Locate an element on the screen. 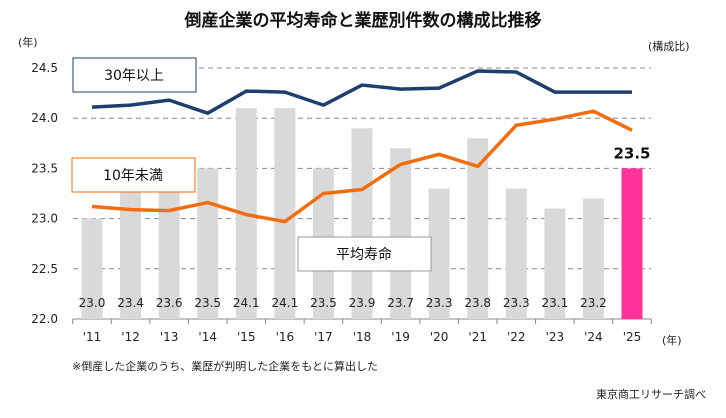 This screenshot has width=726, height=418. y-axis-unit: (年) is located at coordinates (28, 42).